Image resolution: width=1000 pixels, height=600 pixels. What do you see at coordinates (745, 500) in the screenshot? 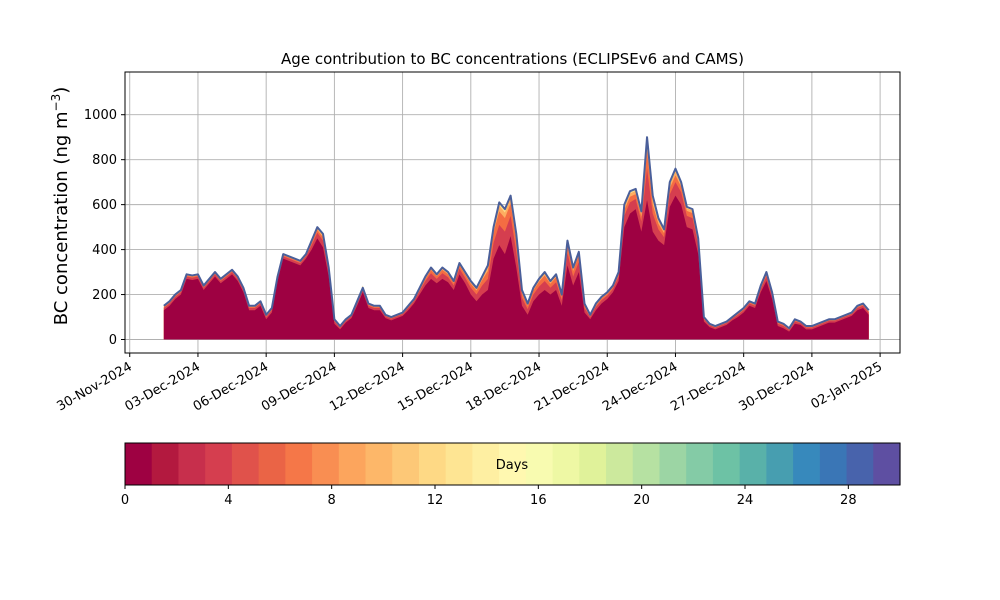
I see `colorbar-tick-label: 24` at bounding box center [745, 500].